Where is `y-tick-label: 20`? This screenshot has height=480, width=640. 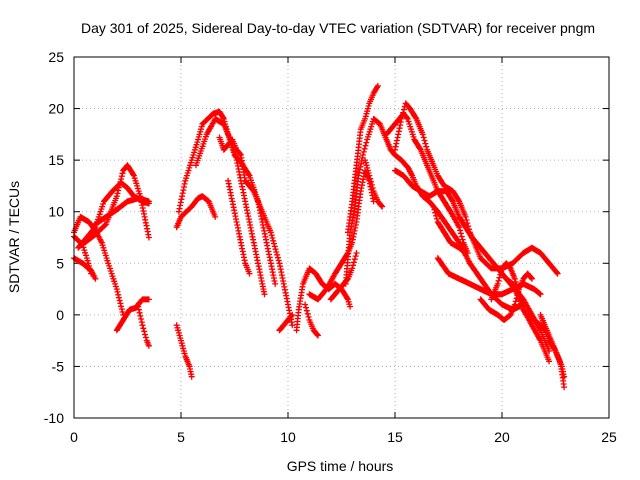
y-tick-label: 20 is located at coordinates (56, 109).